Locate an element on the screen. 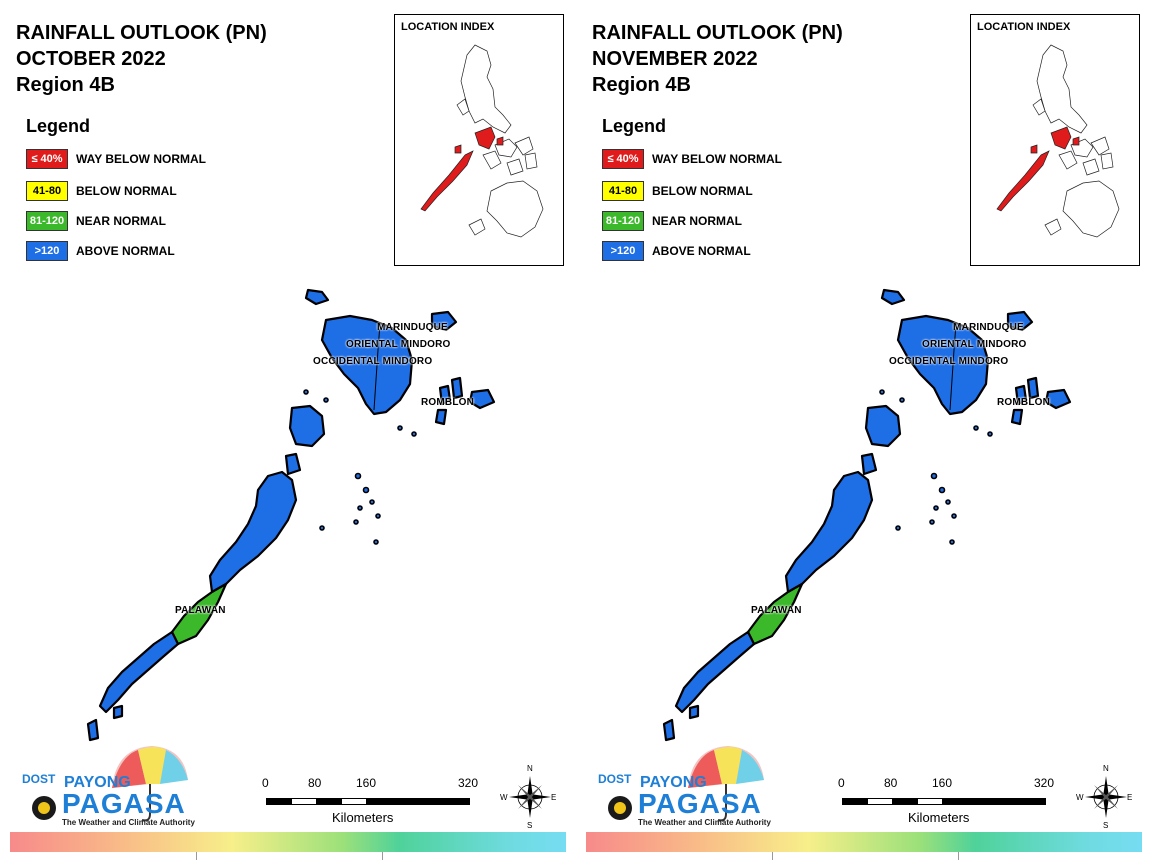 The image size is (1152, 864). legend-title: Legend is located at coordinates (634, 126).